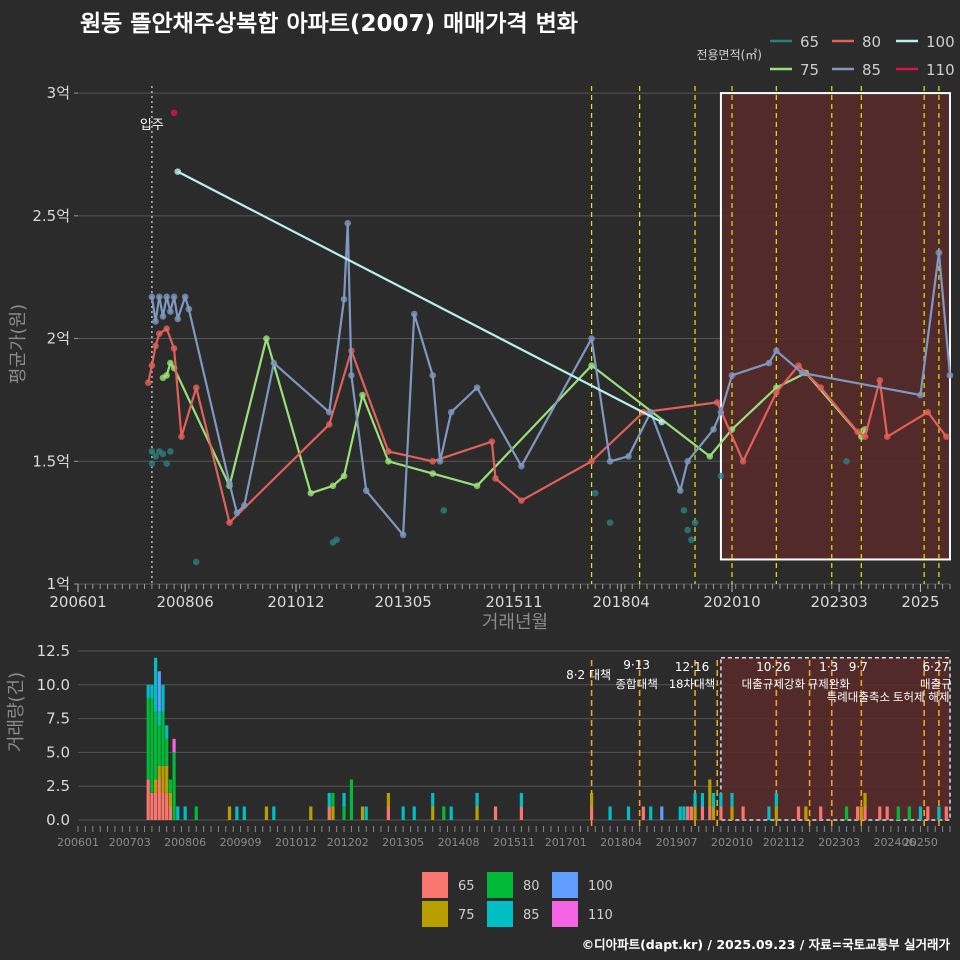 This screenshot has width=960, height=960. Describe the element at coordinates (729, 55) in the screenshot. I see `legend-title: 전용면적(㎡)` at that location.